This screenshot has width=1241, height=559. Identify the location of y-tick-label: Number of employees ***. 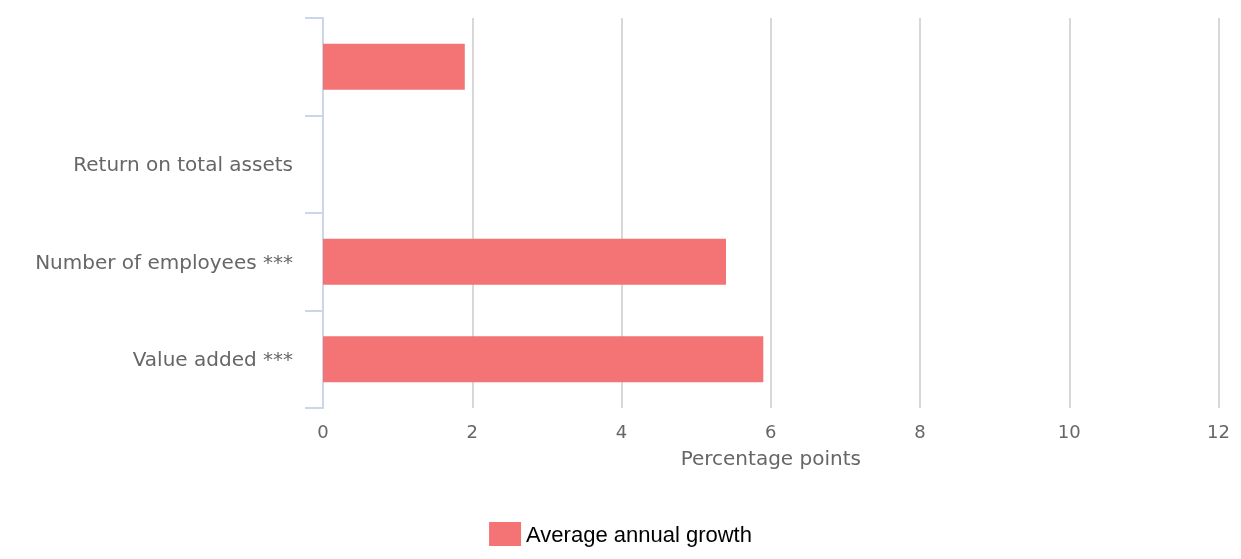
(164, 261).